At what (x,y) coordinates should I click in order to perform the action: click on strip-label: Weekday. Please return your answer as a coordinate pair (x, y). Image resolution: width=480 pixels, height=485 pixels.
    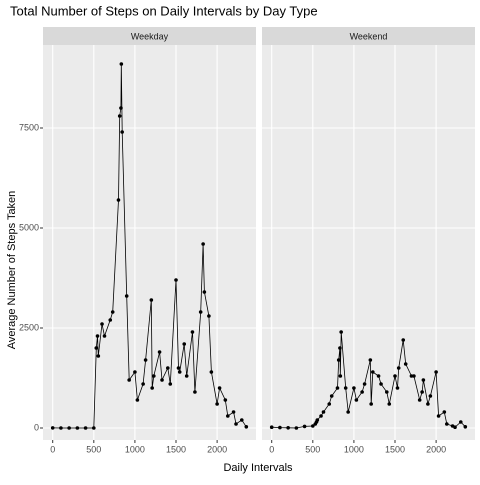
    Looking at the image, I should click on (150, 36).